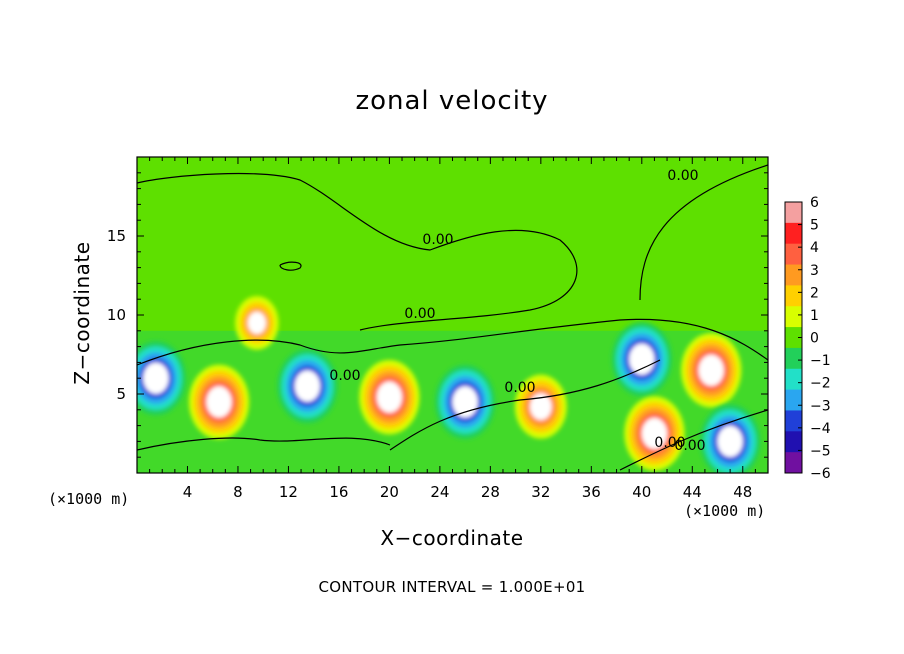  Describe the element at coordinates (591, 492) in the screenshot. I see `x-tick-label: 36` at that location.